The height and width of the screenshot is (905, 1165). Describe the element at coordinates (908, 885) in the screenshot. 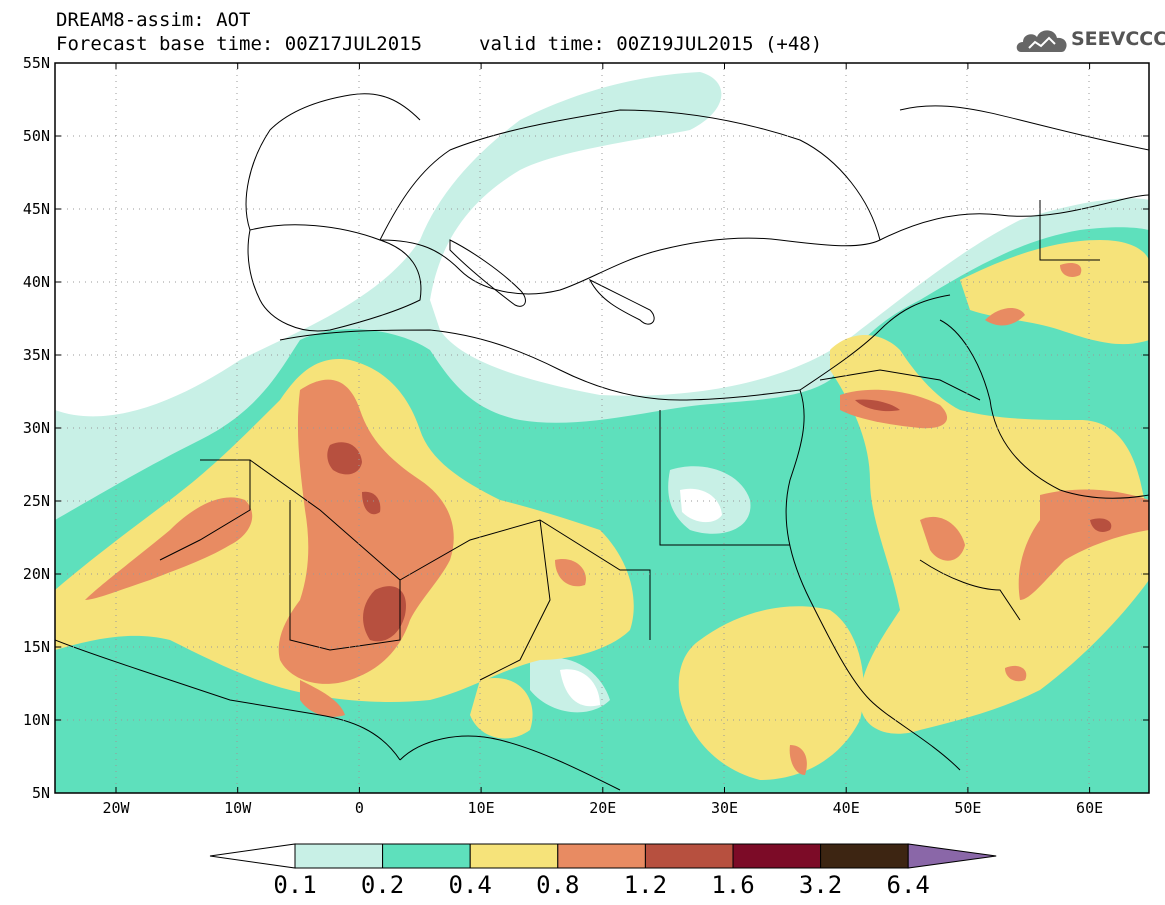

I see `colorbar-label: 6.4` at that location.